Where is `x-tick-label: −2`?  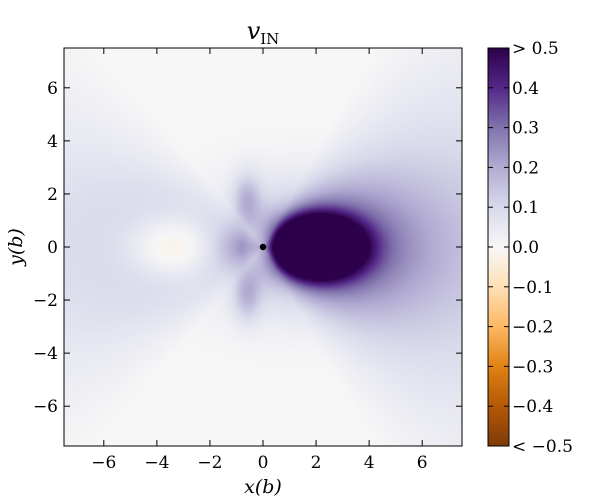 x-tick-label: −2 is located at coordinates (209, 463).